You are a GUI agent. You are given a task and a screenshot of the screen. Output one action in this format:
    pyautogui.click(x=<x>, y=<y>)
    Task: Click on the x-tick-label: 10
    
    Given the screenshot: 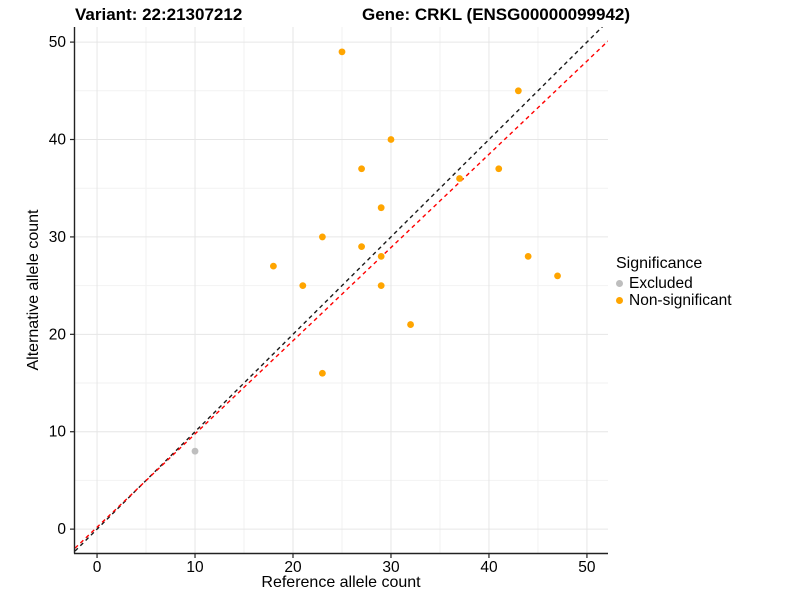 What is the action you would take?
    pyautogui.click(x=195, y=567)
    